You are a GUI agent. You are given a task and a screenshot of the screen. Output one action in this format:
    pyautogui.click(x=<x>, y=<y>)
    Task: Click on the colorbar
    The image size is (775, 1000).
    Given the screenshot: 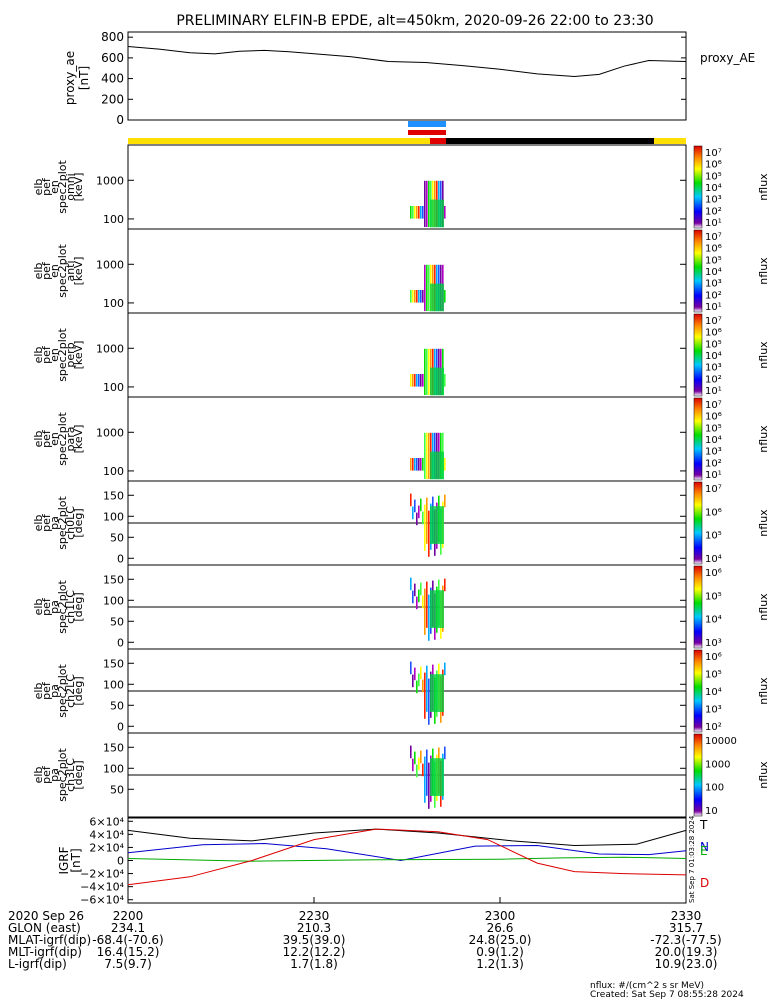 What is the action you would take?
    pyautogui.click(x=698, y=439)
    